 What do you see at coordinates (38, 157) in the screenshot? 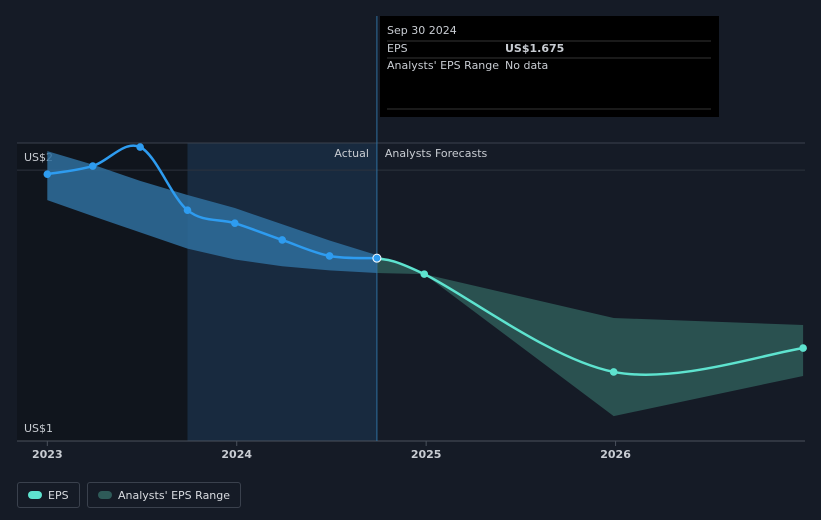
I see `y-tick-label: US$2` at bounding box center [38, 157].